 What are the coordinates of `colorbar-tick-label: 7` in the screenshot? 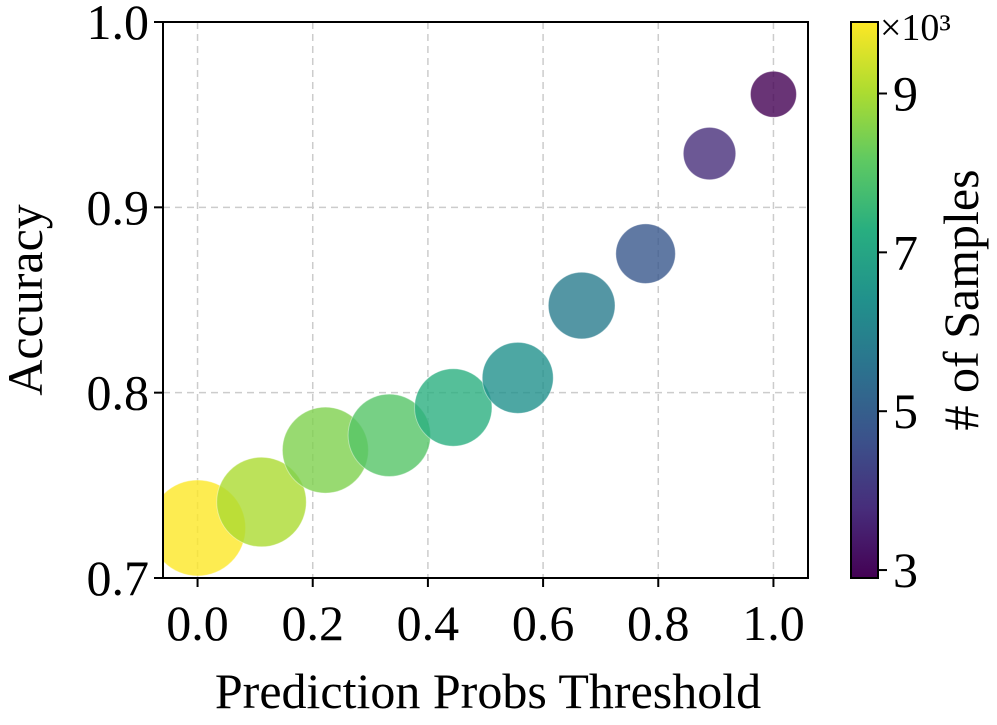 It's located at (905, 252).